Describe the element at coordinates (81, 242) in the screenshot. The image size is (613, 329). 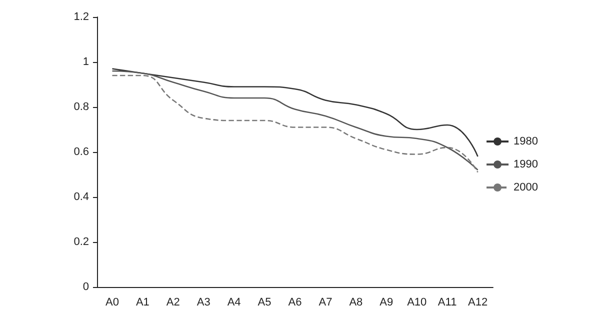
I see `y-tick-label: 0.2` at that location.